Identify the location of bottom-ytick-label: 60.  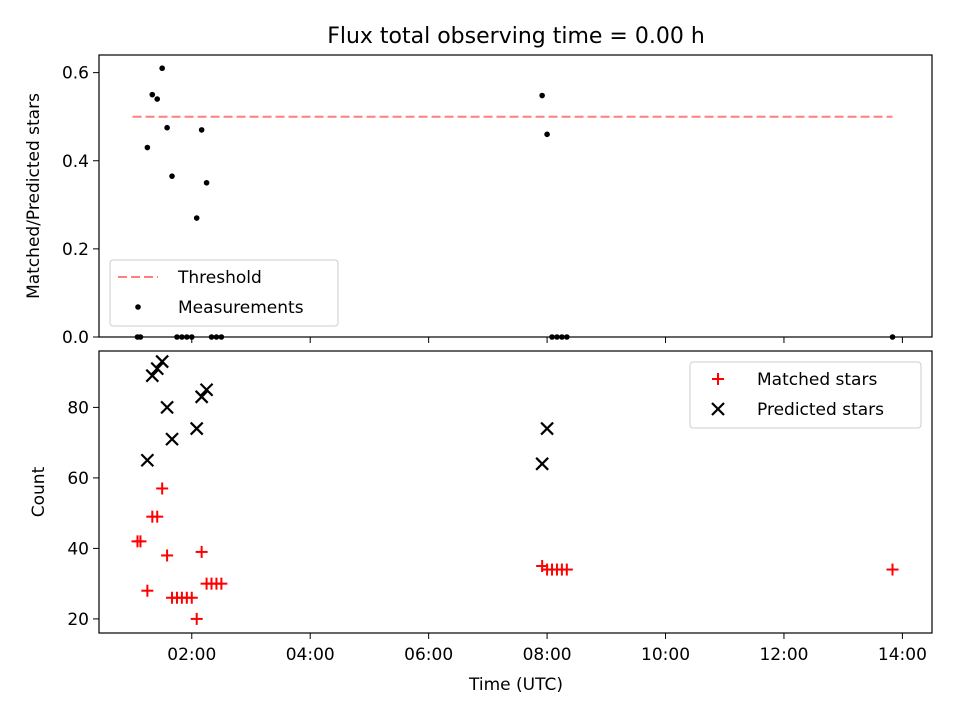
(78, 479).